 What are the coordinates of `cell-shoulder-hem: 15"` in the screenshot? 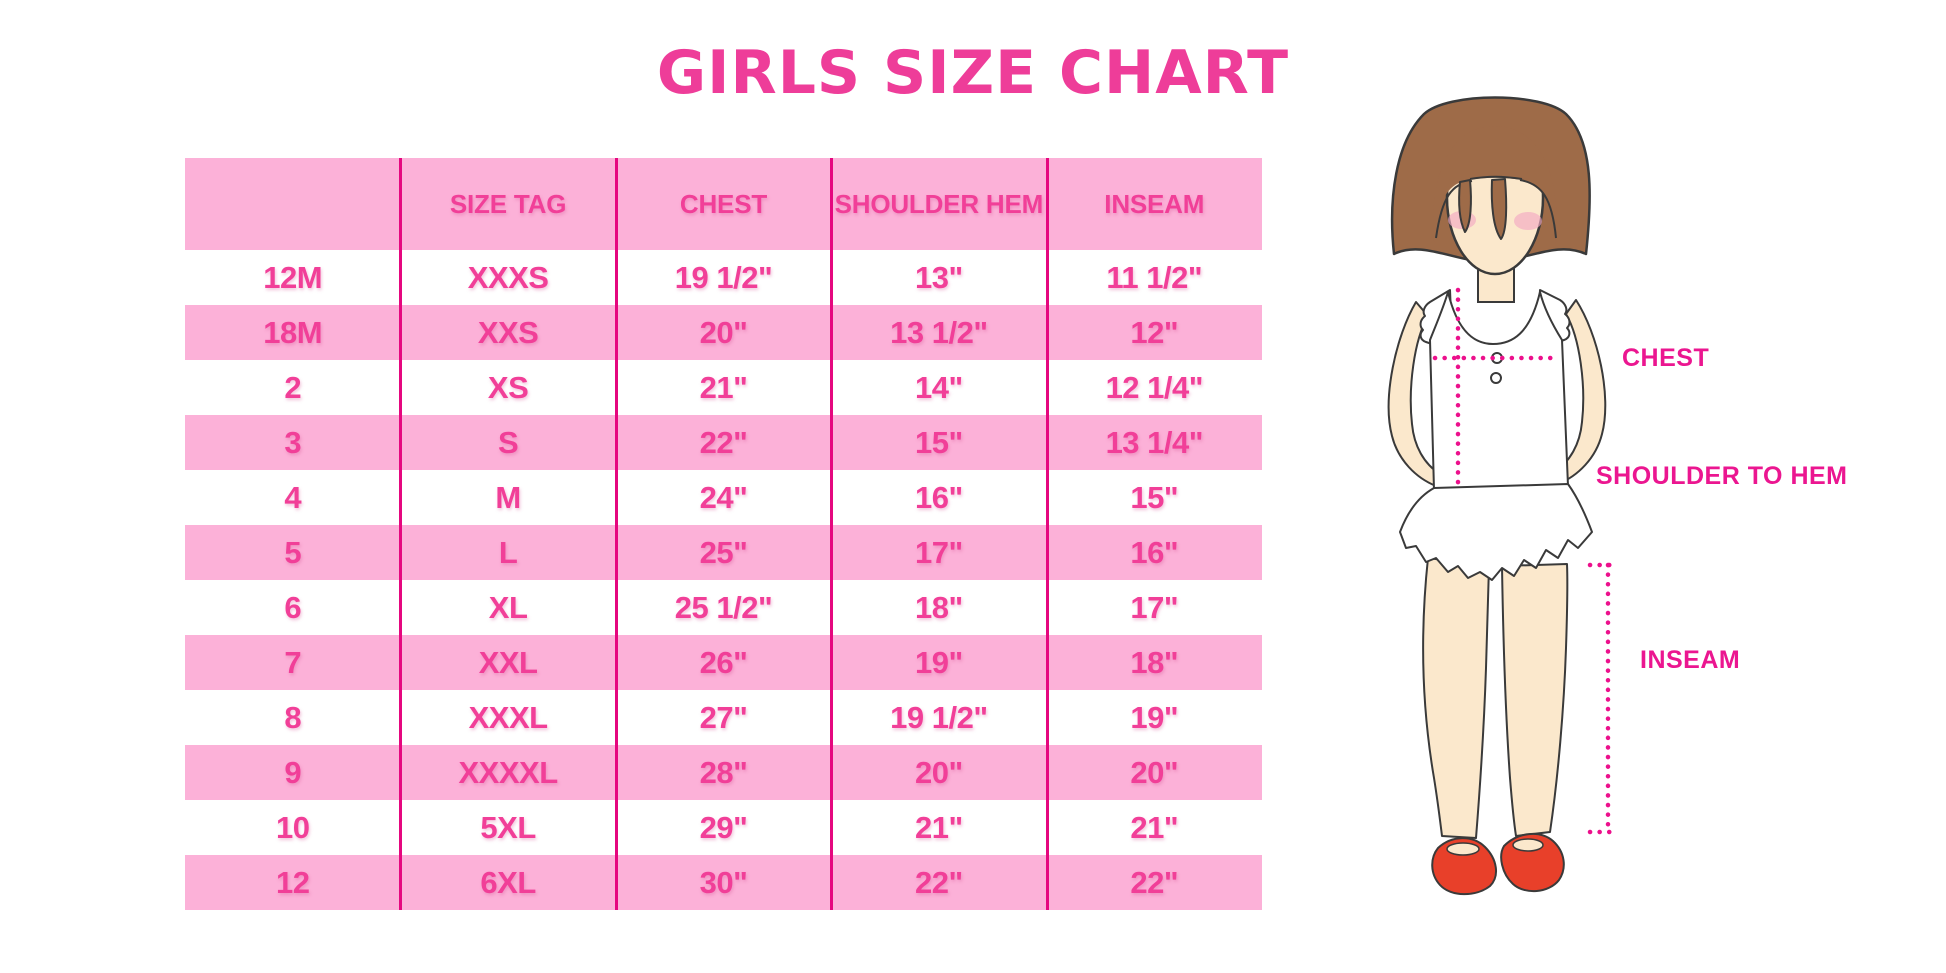 It's located at (939, 442).